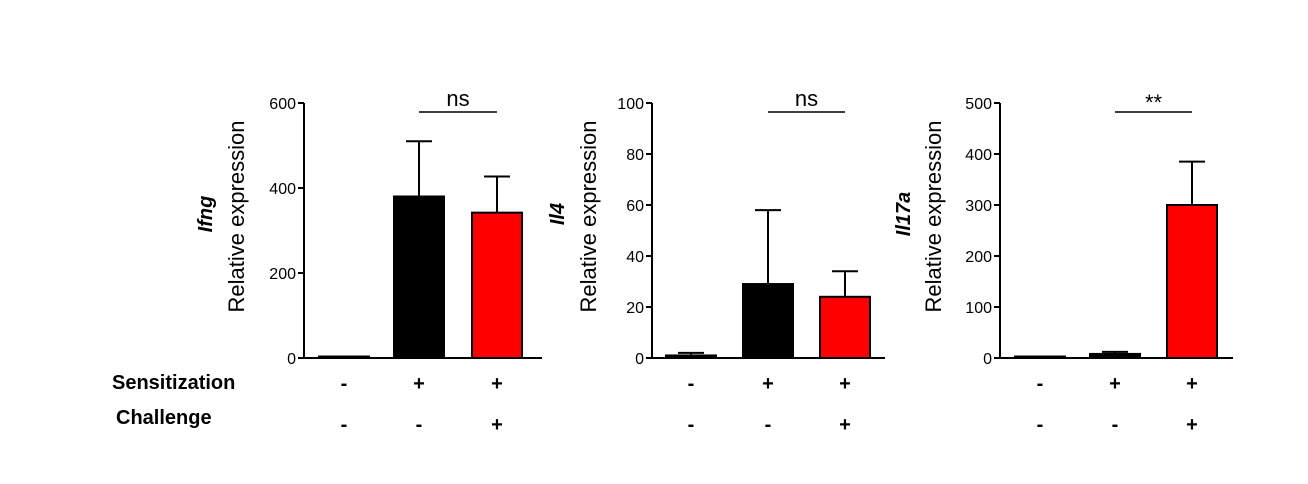  Describe the element at coordinates (206, 214) in the screenshot. I see `gene-label: Ifng` at that location.